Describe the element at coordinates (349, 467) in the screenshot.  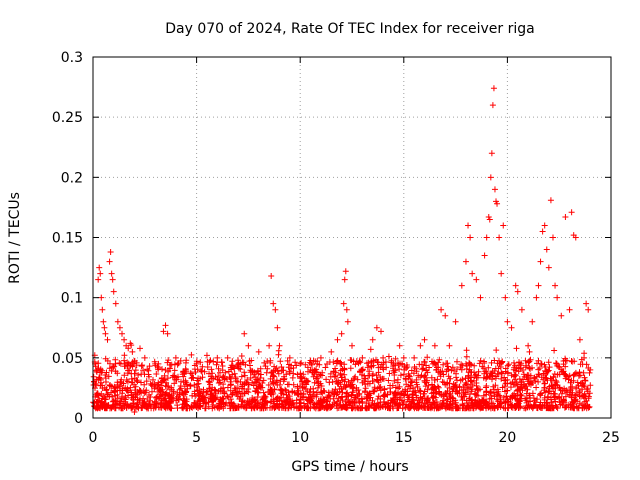
I see `x-axis-label: GPS time / hours` at that location.